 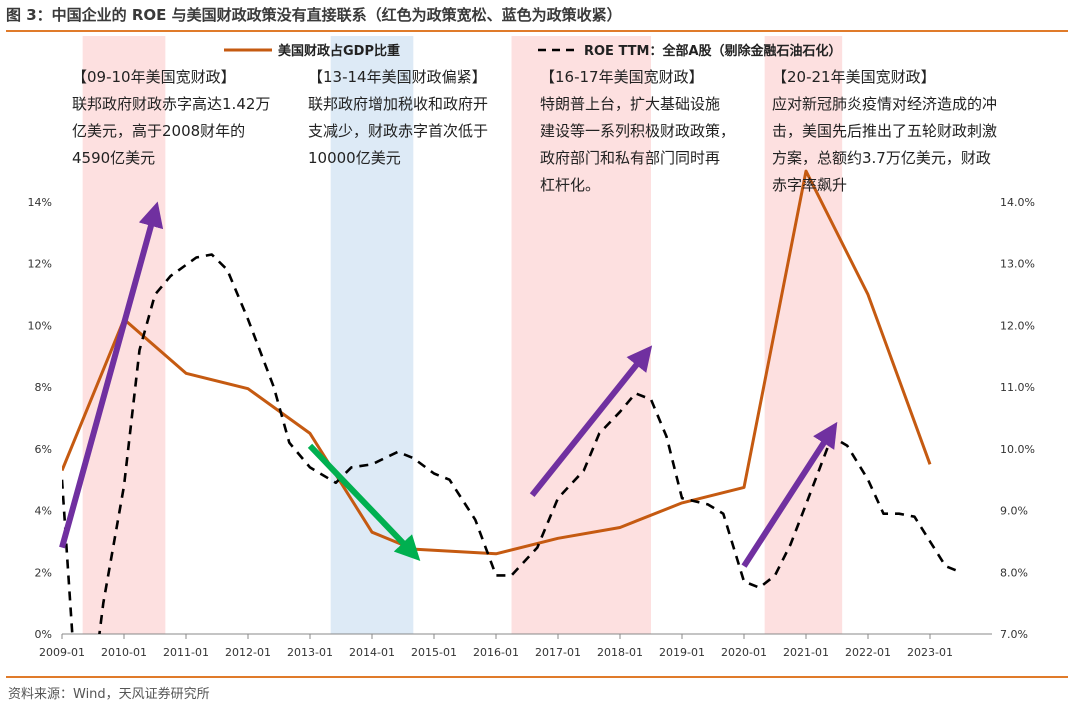 I want to click on x-tick-label: 2021-01, so click(x=806, y=652).